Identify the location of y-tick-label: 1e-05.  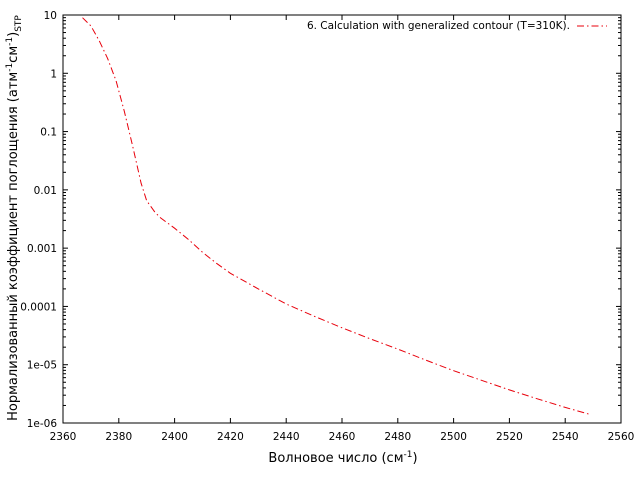
(42, 366).